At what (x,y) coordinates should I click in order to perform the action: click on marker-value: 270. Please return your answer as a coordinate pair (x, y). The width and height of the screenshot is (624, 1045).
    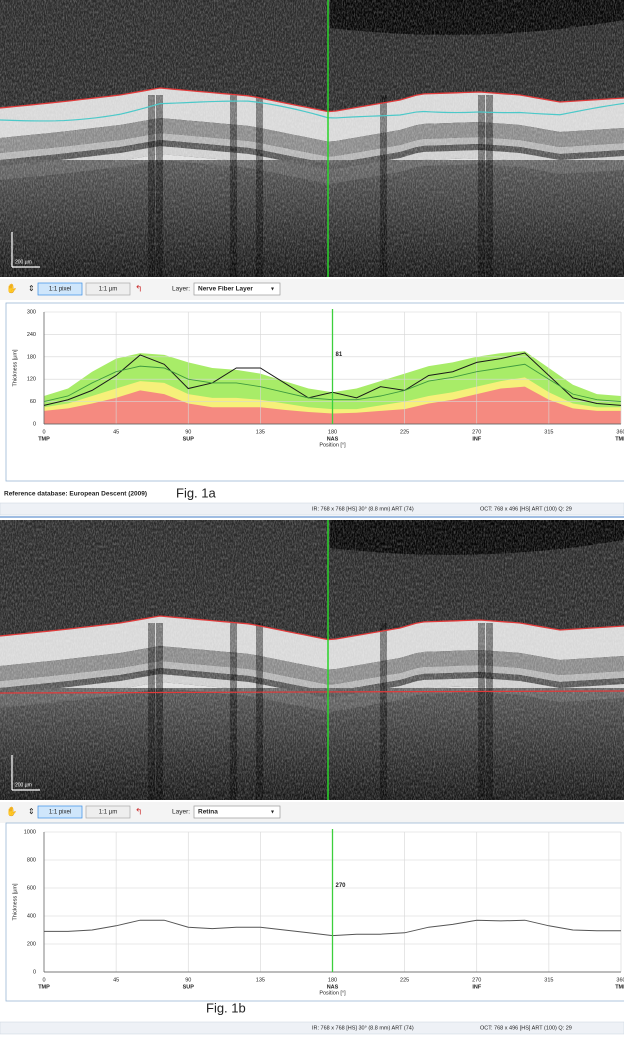
    Looking at the image, I should click on (341, 886).